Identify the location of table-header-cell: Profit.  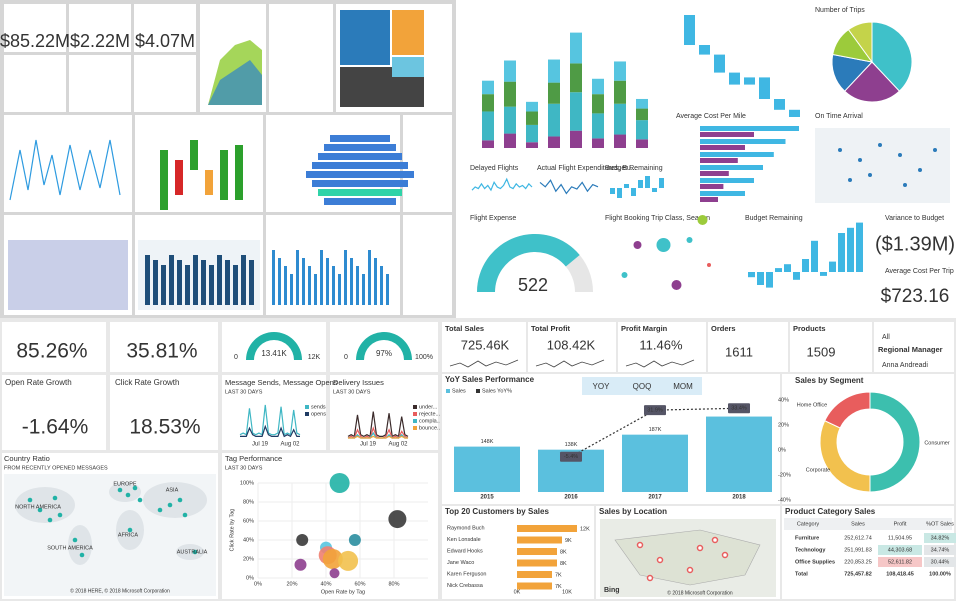
(900, 524).